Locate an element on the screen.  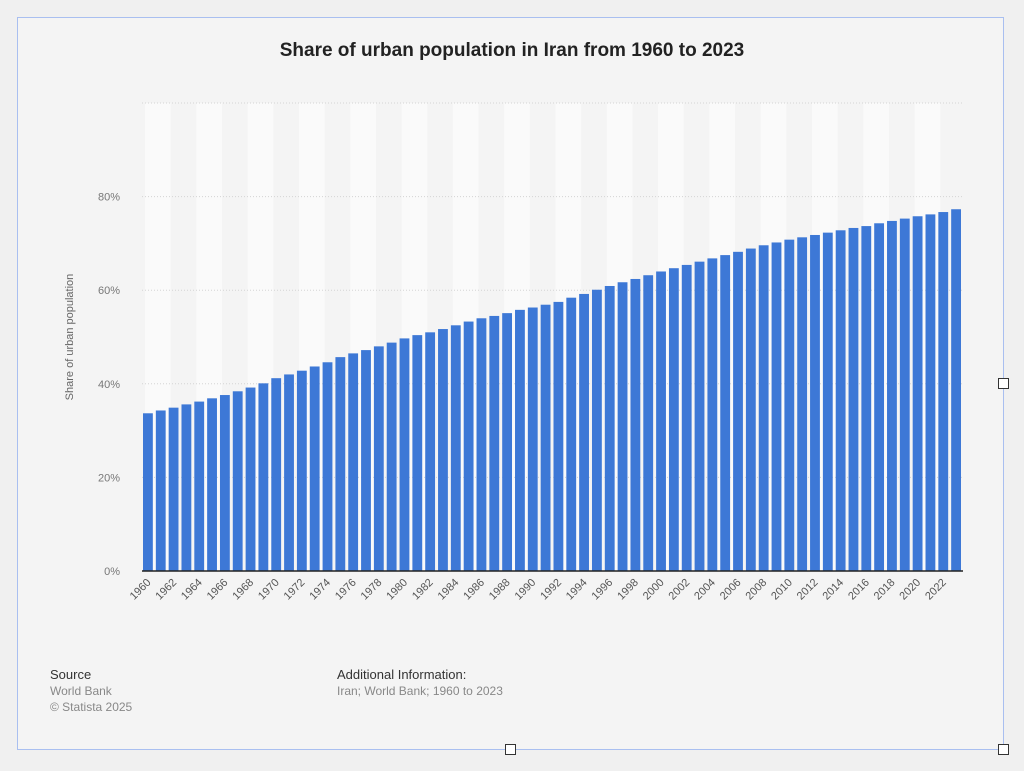
x-tick-label: 2018 is located at coordinates (885, 590).